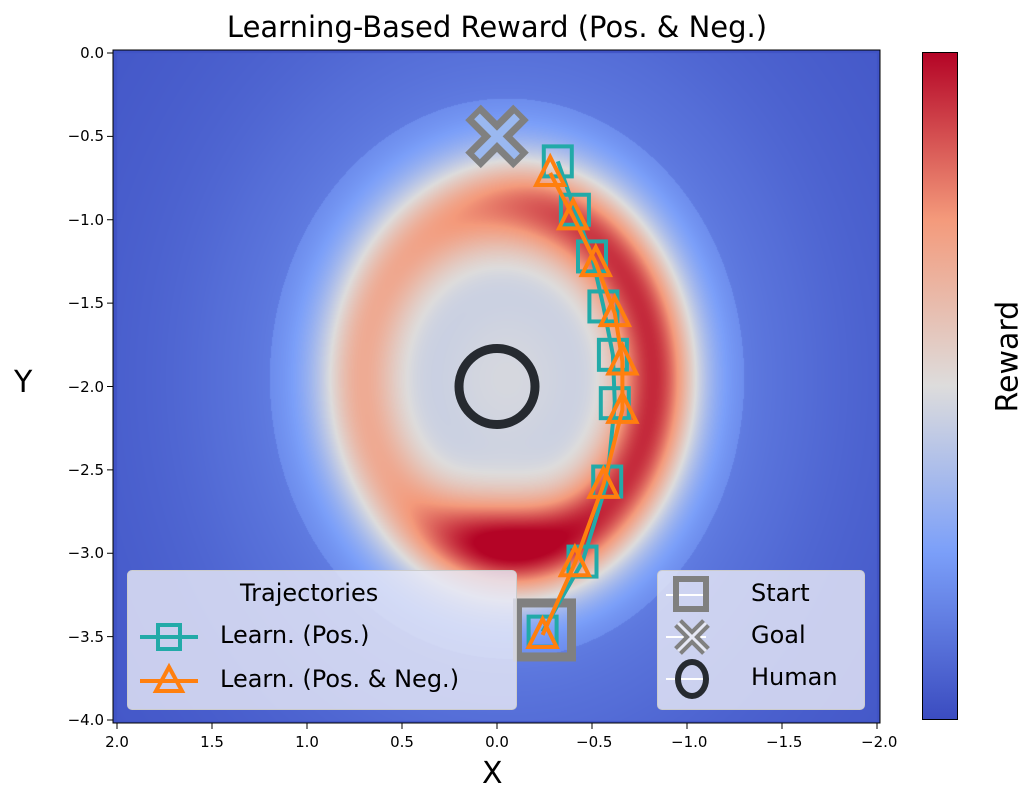 Image resolution: width=1024 pixels, height=808 pixels. What do you see at coordinates (85, 553) in the screenshot?
I see `y-tick-label: −3.0` at bounding box center [85, 553].